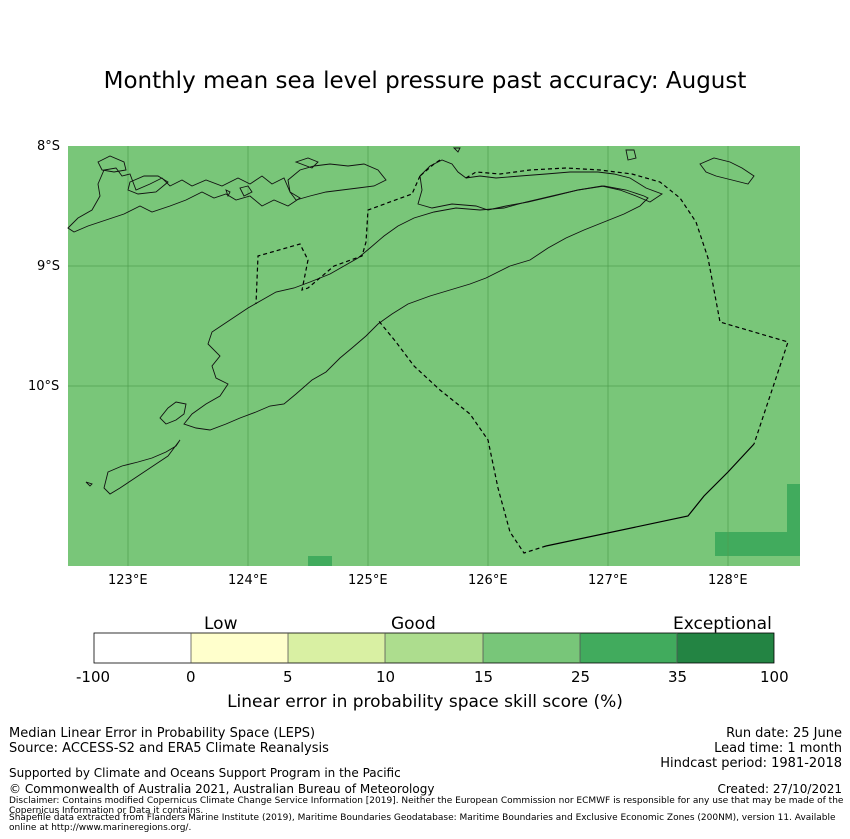  What do you see at coordinates (93, 677) in the screenshot?
I see `colorbar-tick-label: -100` at bounding box center [93, 677].